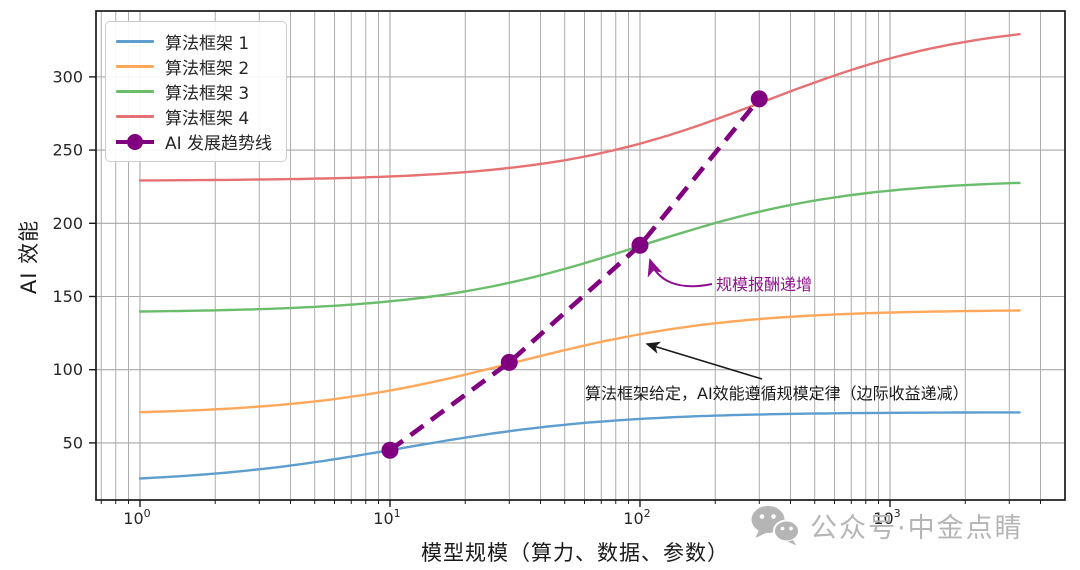  What do you see at coordinates (29, 257) in the screenshot?
I see `y-axis-label: AI 效能` at bounding box center [29, 257].